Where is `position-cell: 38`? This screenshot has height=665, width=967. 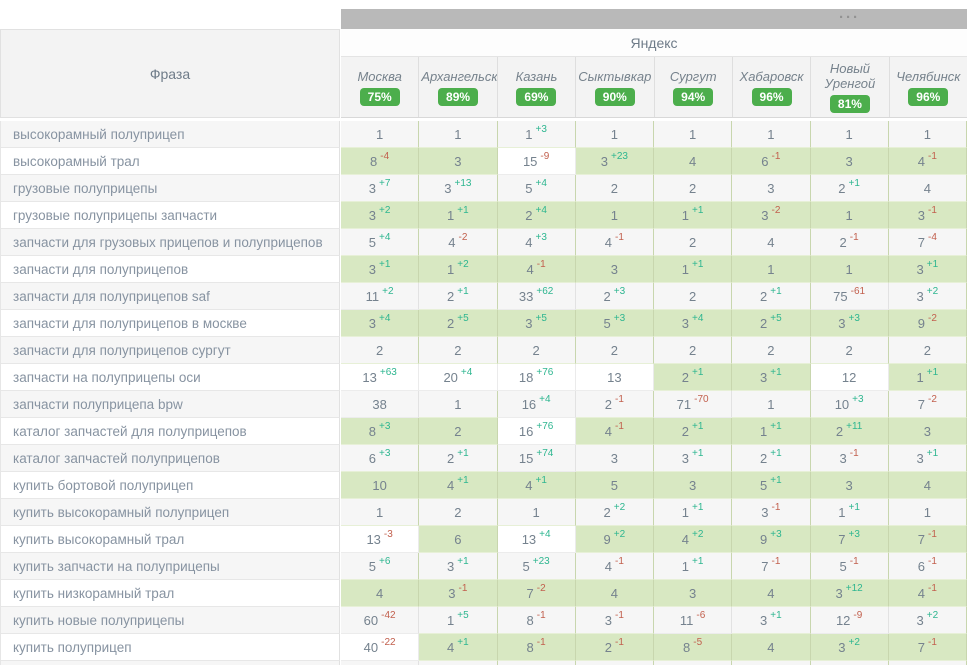 position-cell: 38 is located at coordinates (380, 404).